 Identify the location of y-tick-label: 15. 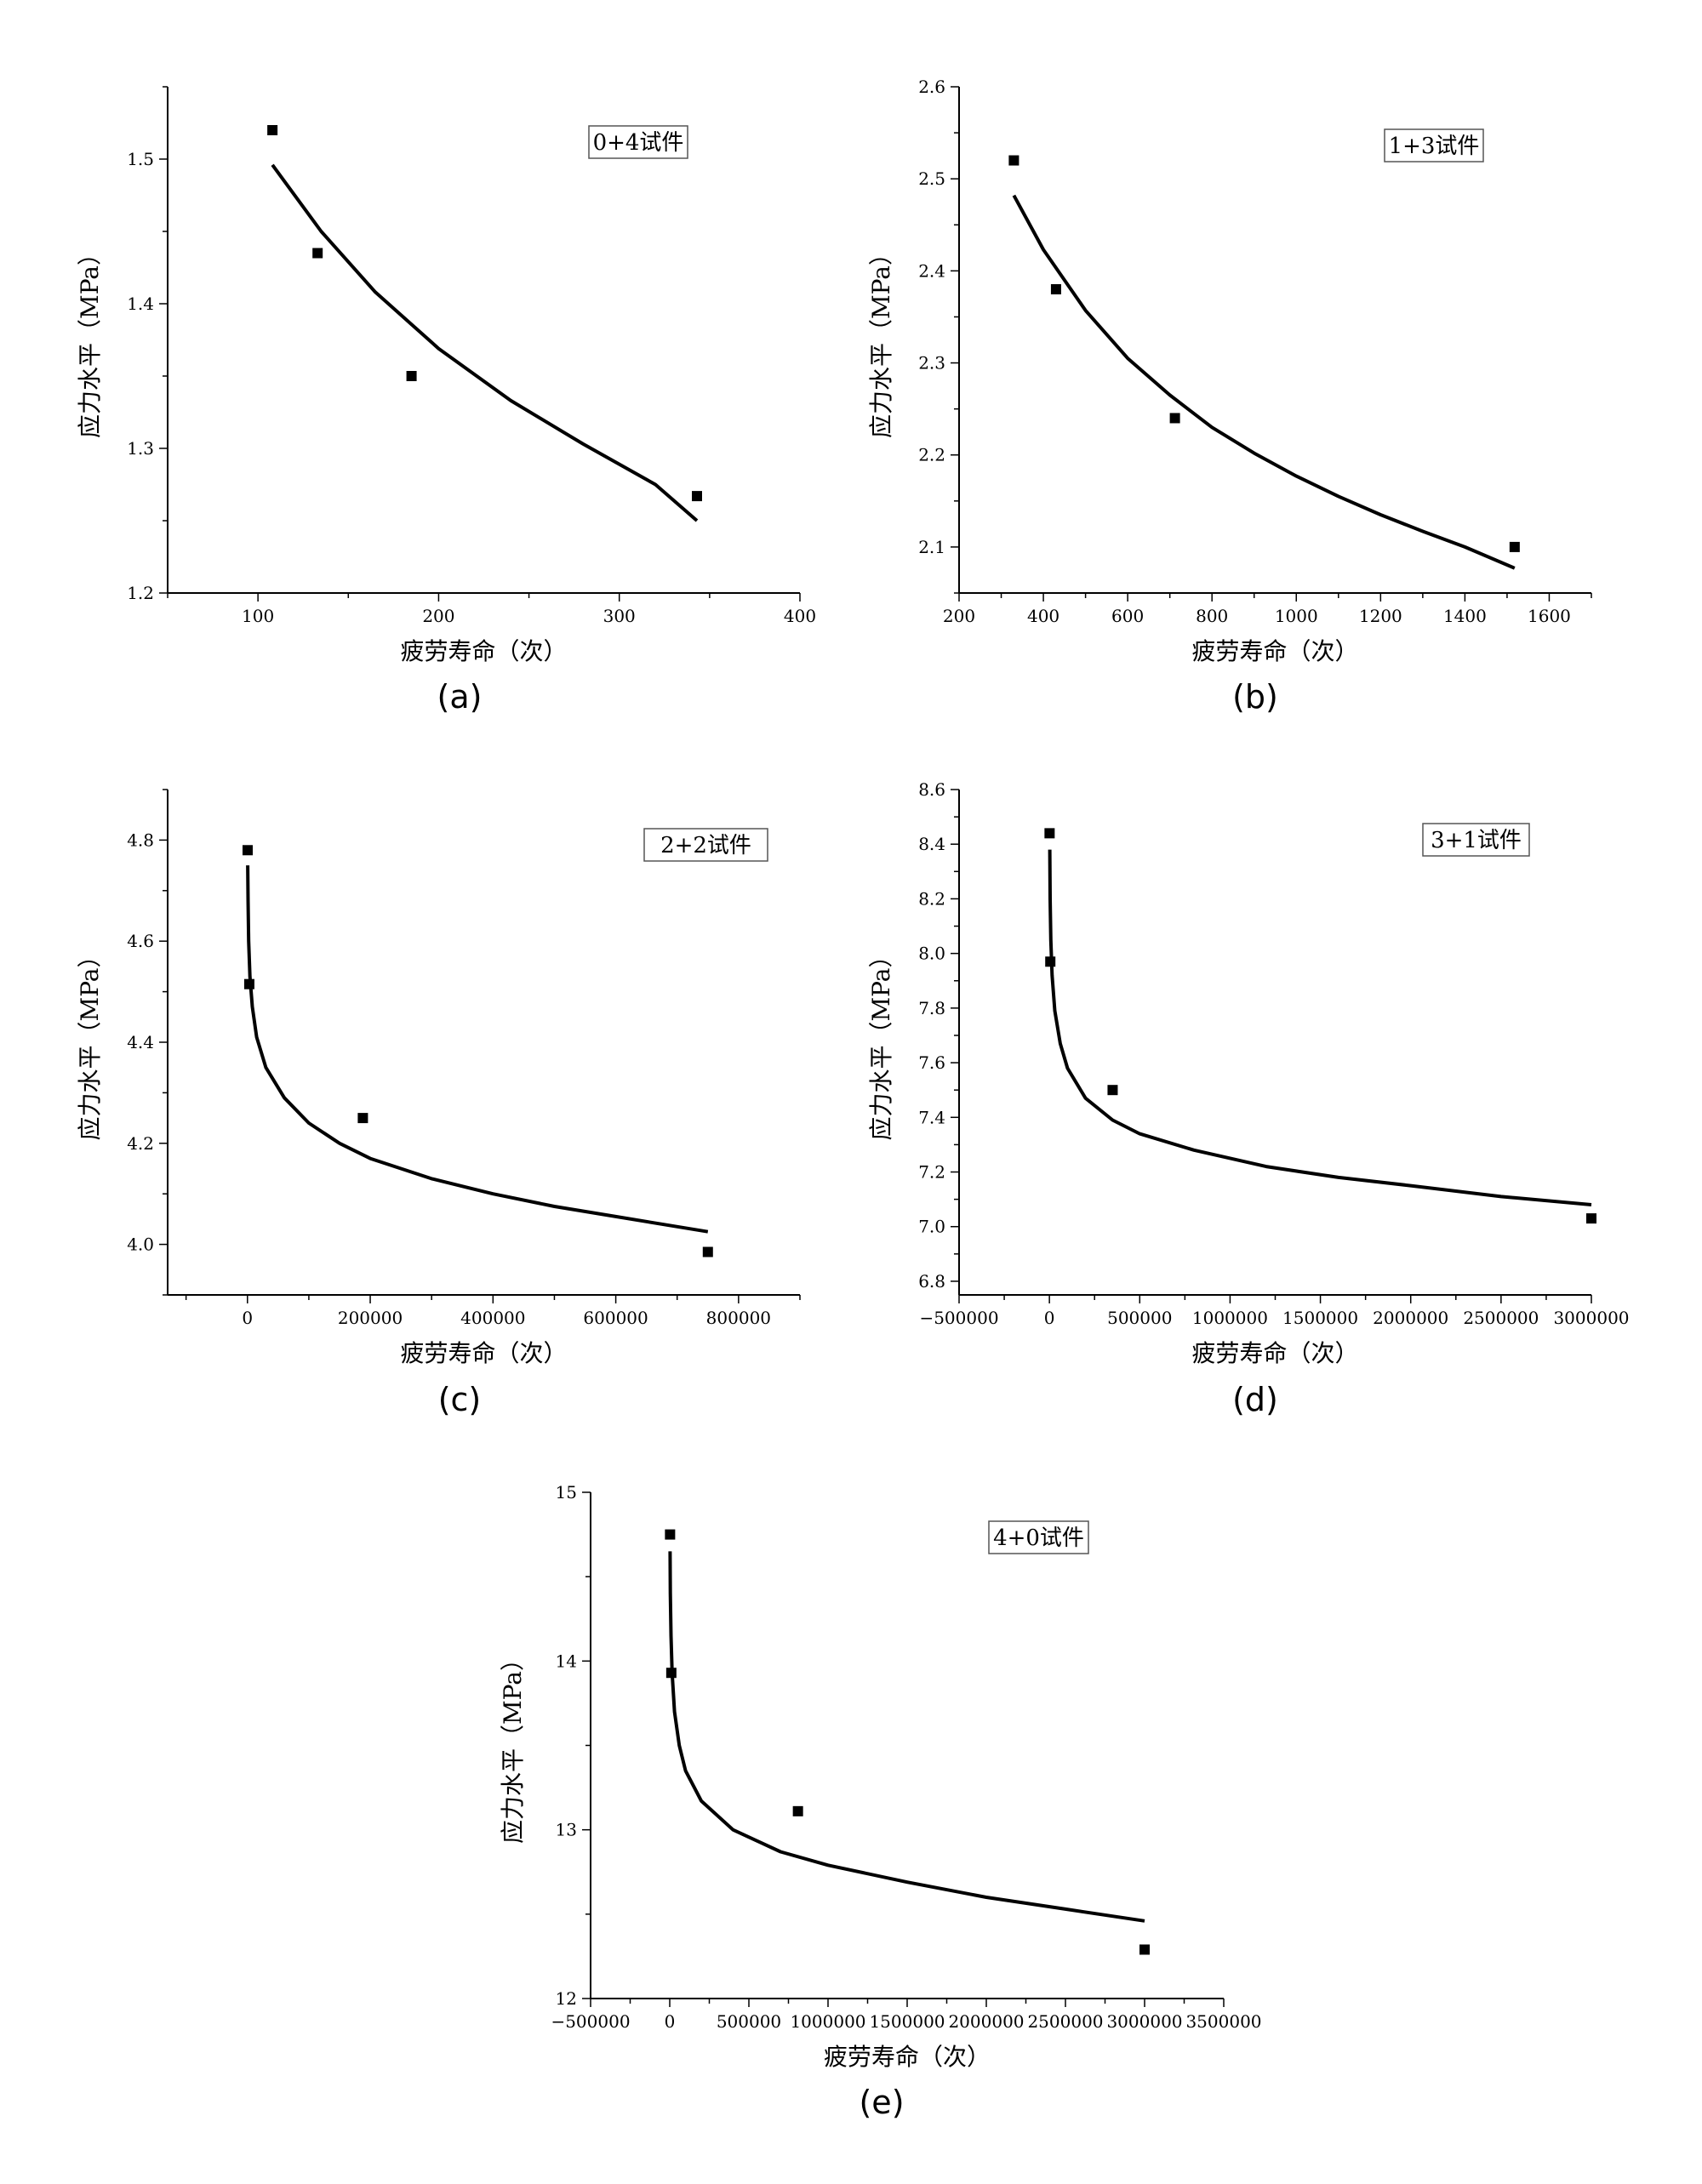
(566, 1492).